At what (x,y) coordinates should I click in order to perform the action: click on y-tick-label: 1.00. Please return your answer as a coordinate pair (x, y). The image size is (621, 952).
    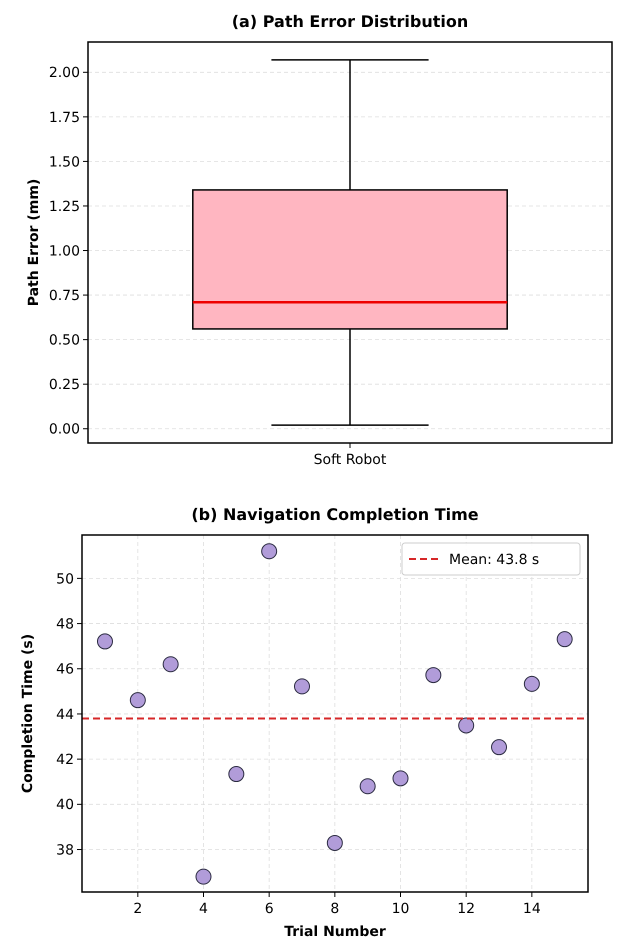
    Looking at the image, I should click on (64, 251).